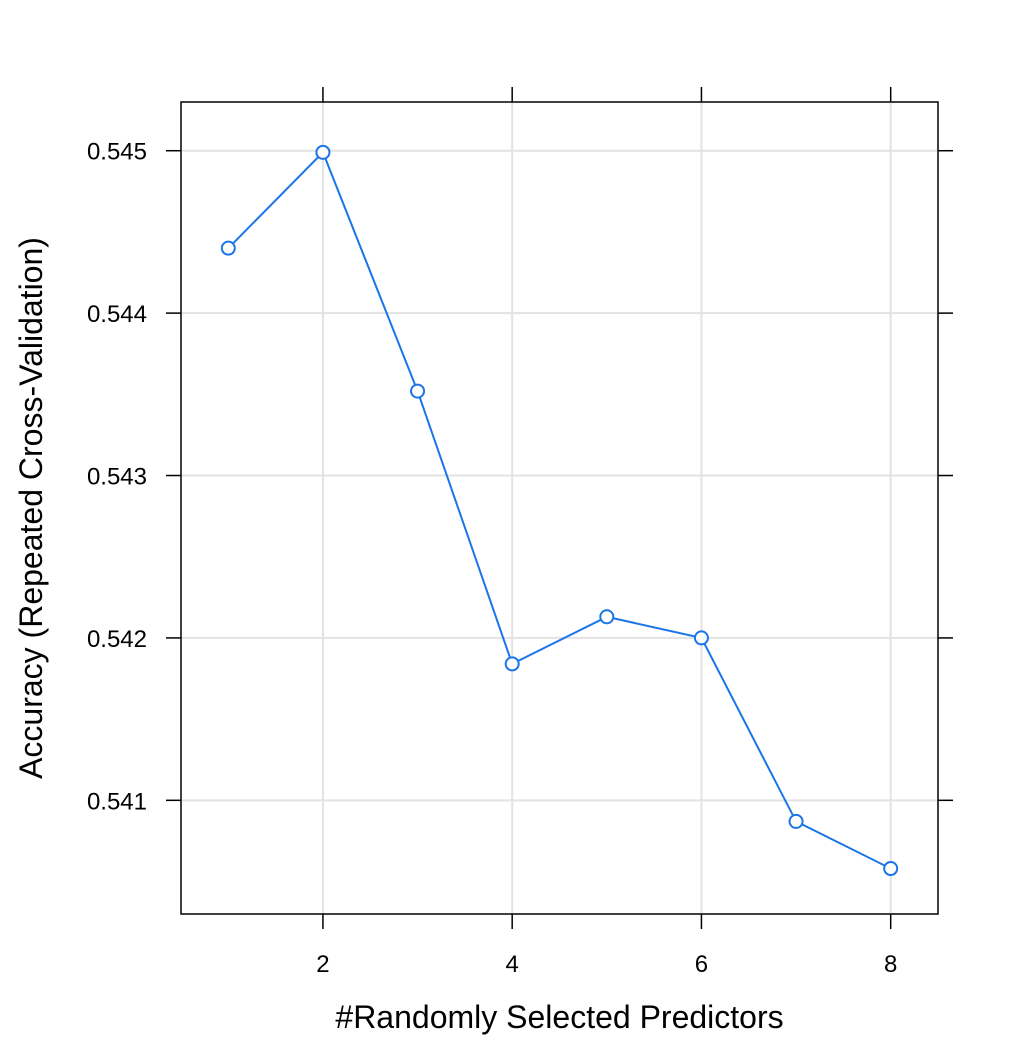 The height and width of the screenshot is (1064, 1023). Describe the element at coordinates (117, 152) in the screenshot. I see `y-tick-label: 0.545` at that location.